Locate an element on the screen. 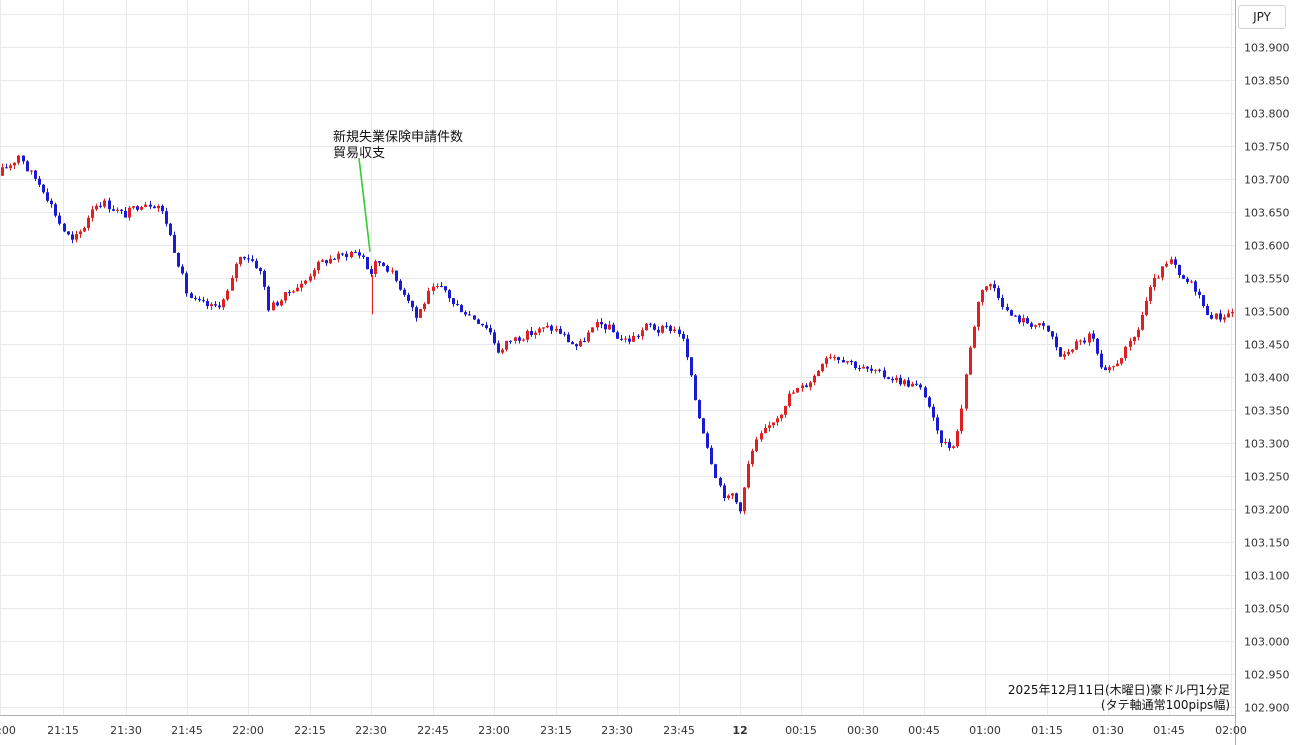  y-tick-label: 103.000 is located at coordinates (1267, 642).